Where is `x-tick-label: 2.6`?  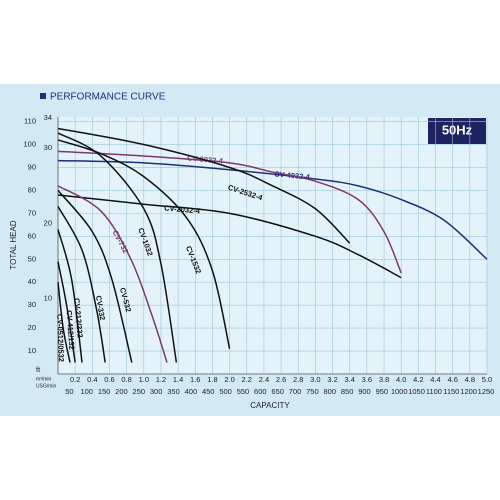 x-tick-label: 2.6 is located at coordinates (281, 379).